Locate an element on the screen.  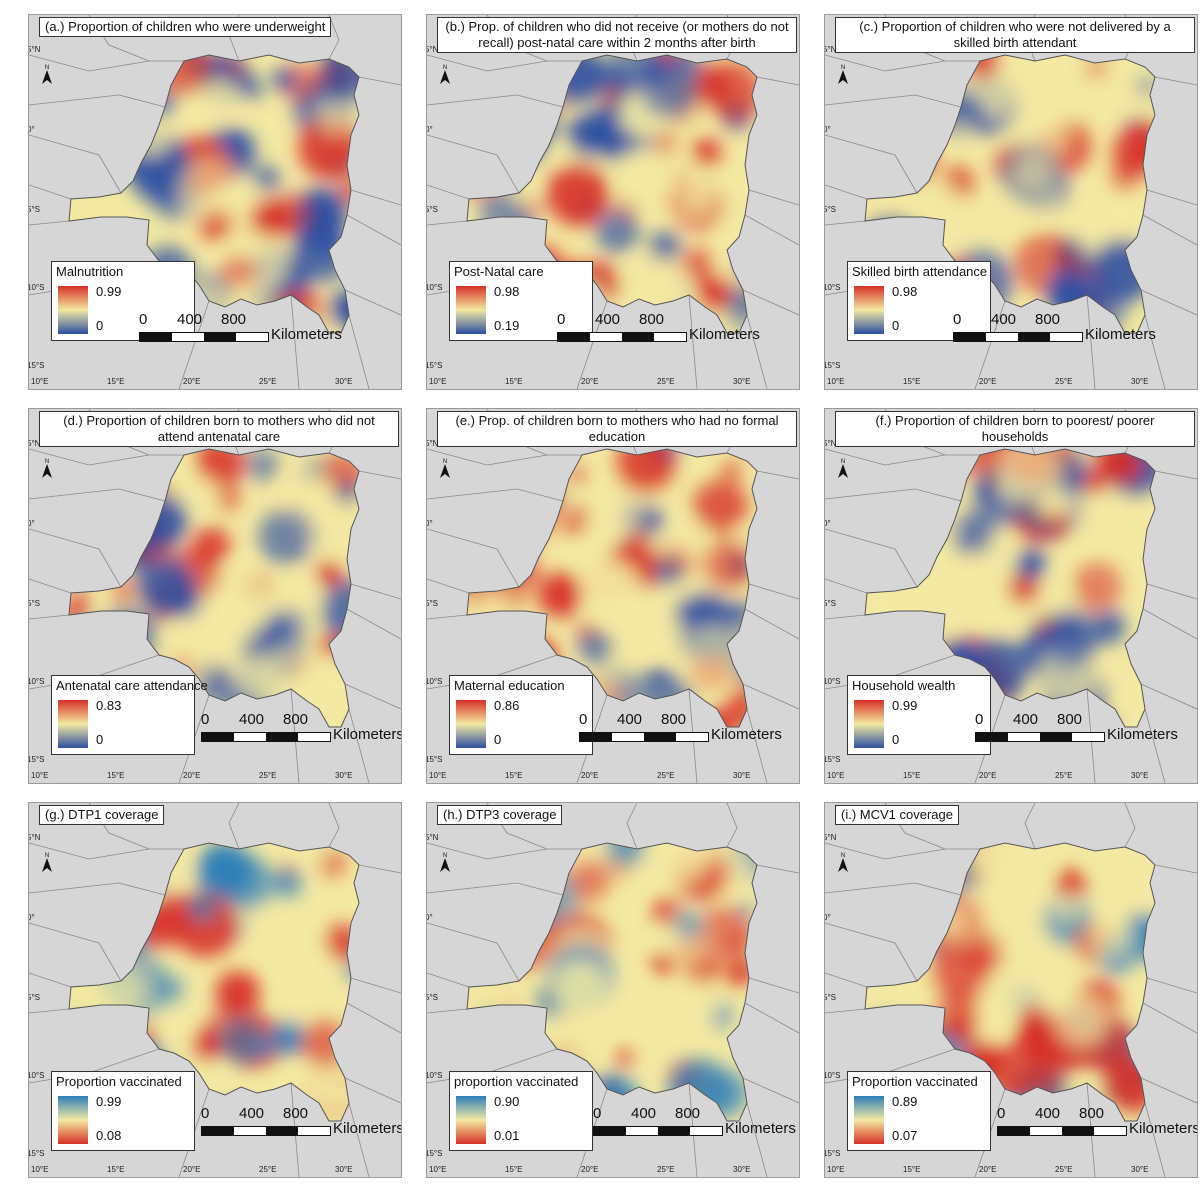
legend-title: Proportion vaccinated is located at coordinates (915, 1081).